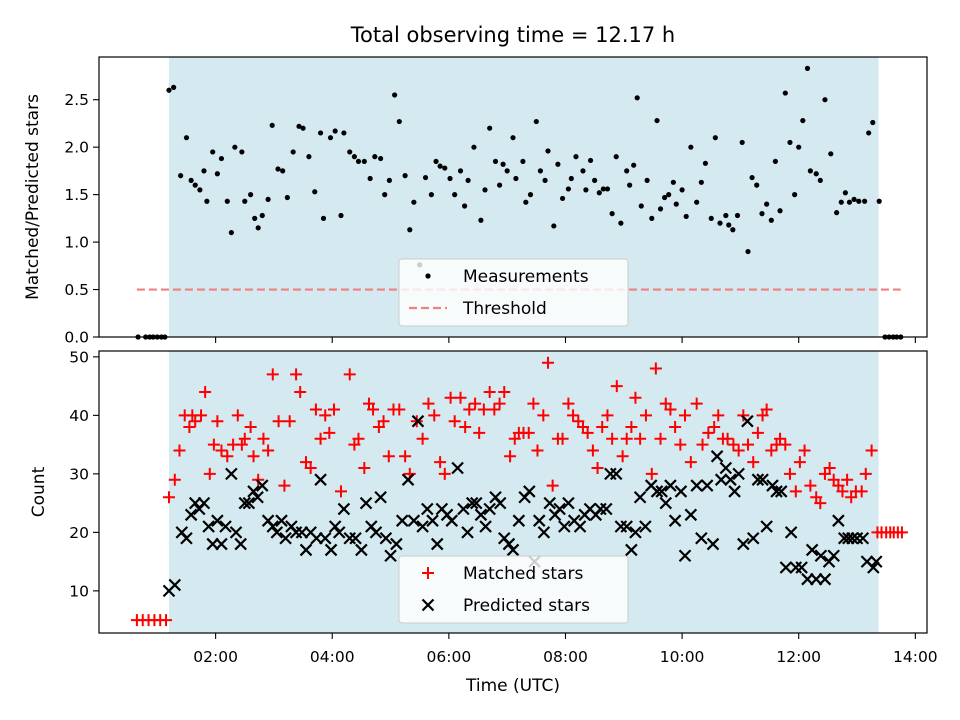 Image resolution: width=960 pixels, height=720 pixels. Describe the element at coordinates (523, 574) in the screenshot. I see `legend-label: Matched stars` at that location.